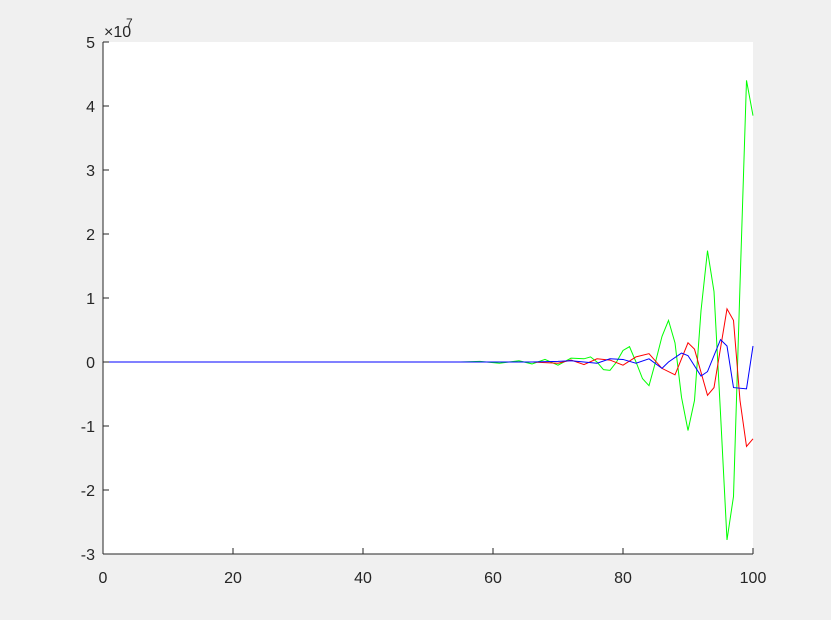 The image size is (831, 620). What do you see at coordinates (90, 299) in the screenshot?
I see `y-tick-label: 1` at bounding box center [90, 299].